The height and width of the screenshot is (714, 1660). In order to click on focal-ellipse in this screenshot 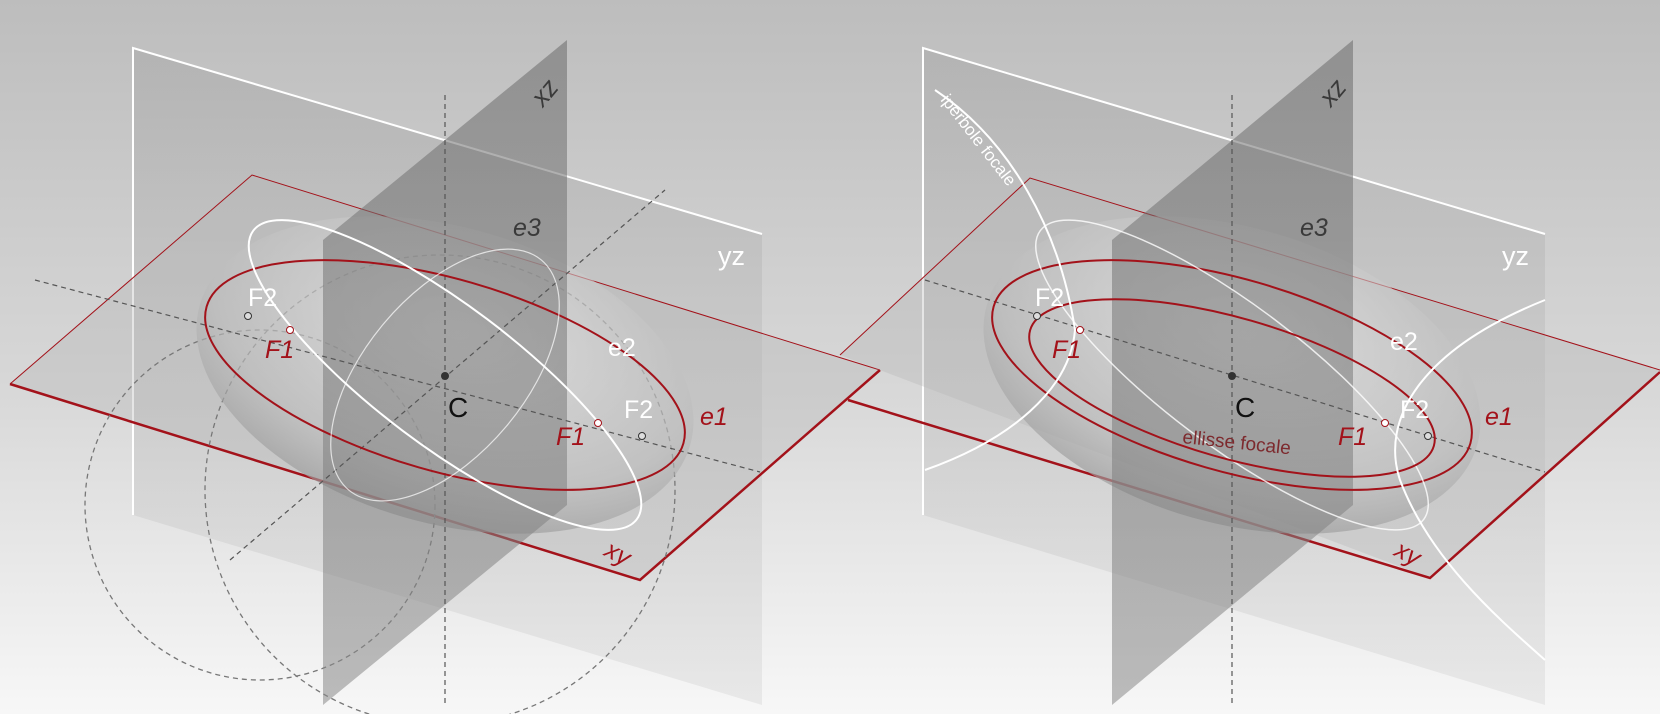, I will do `click(1232, 388)`.